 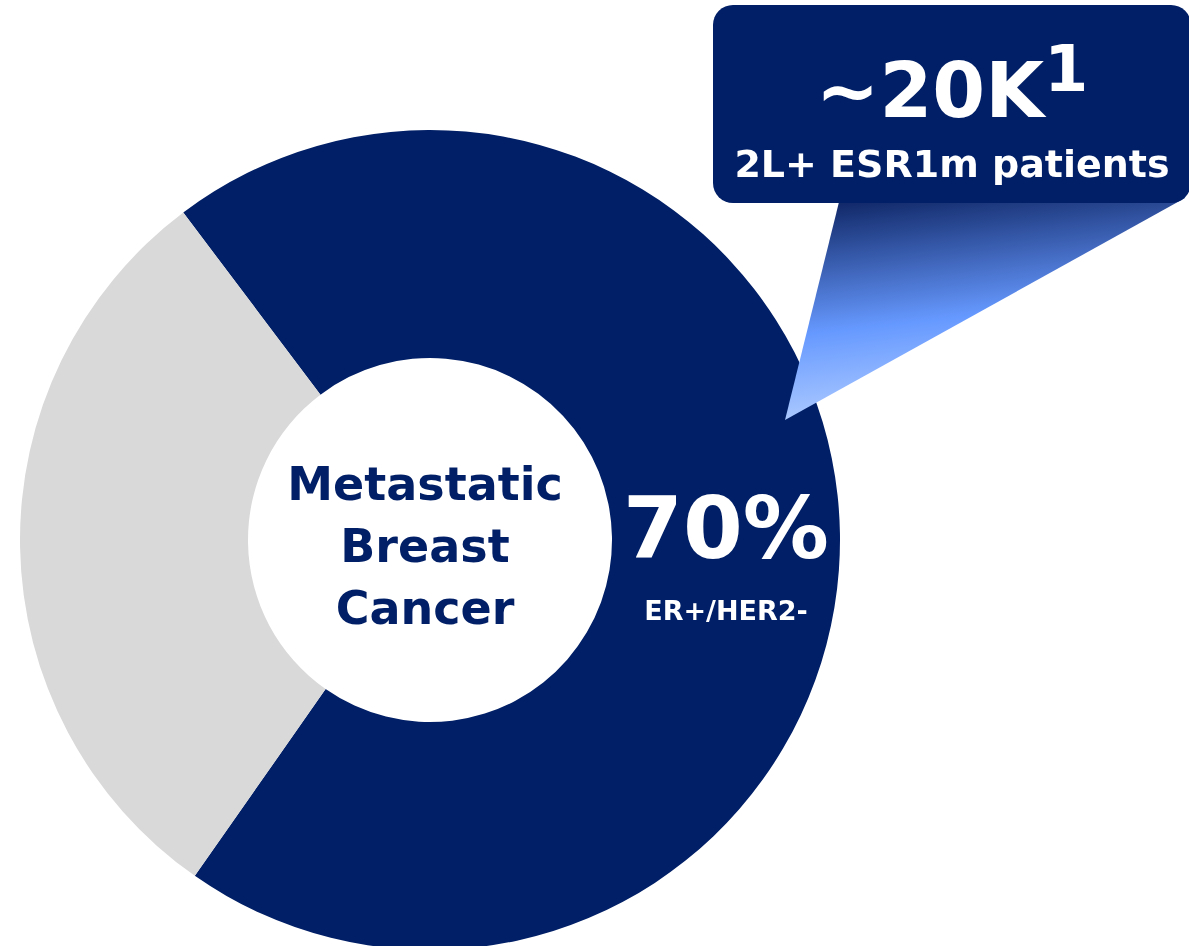 I want to click on text: Metastatic Breast Cancer, so click(x=425, y=546).